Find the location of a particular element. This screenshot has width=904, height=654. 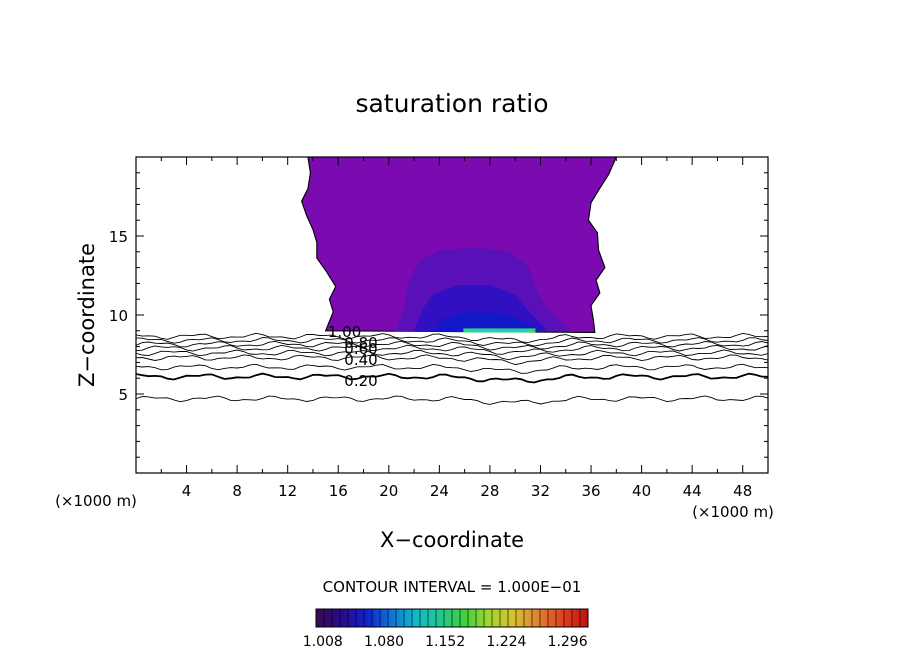

contour-lines is located at coordinates (452, 368).